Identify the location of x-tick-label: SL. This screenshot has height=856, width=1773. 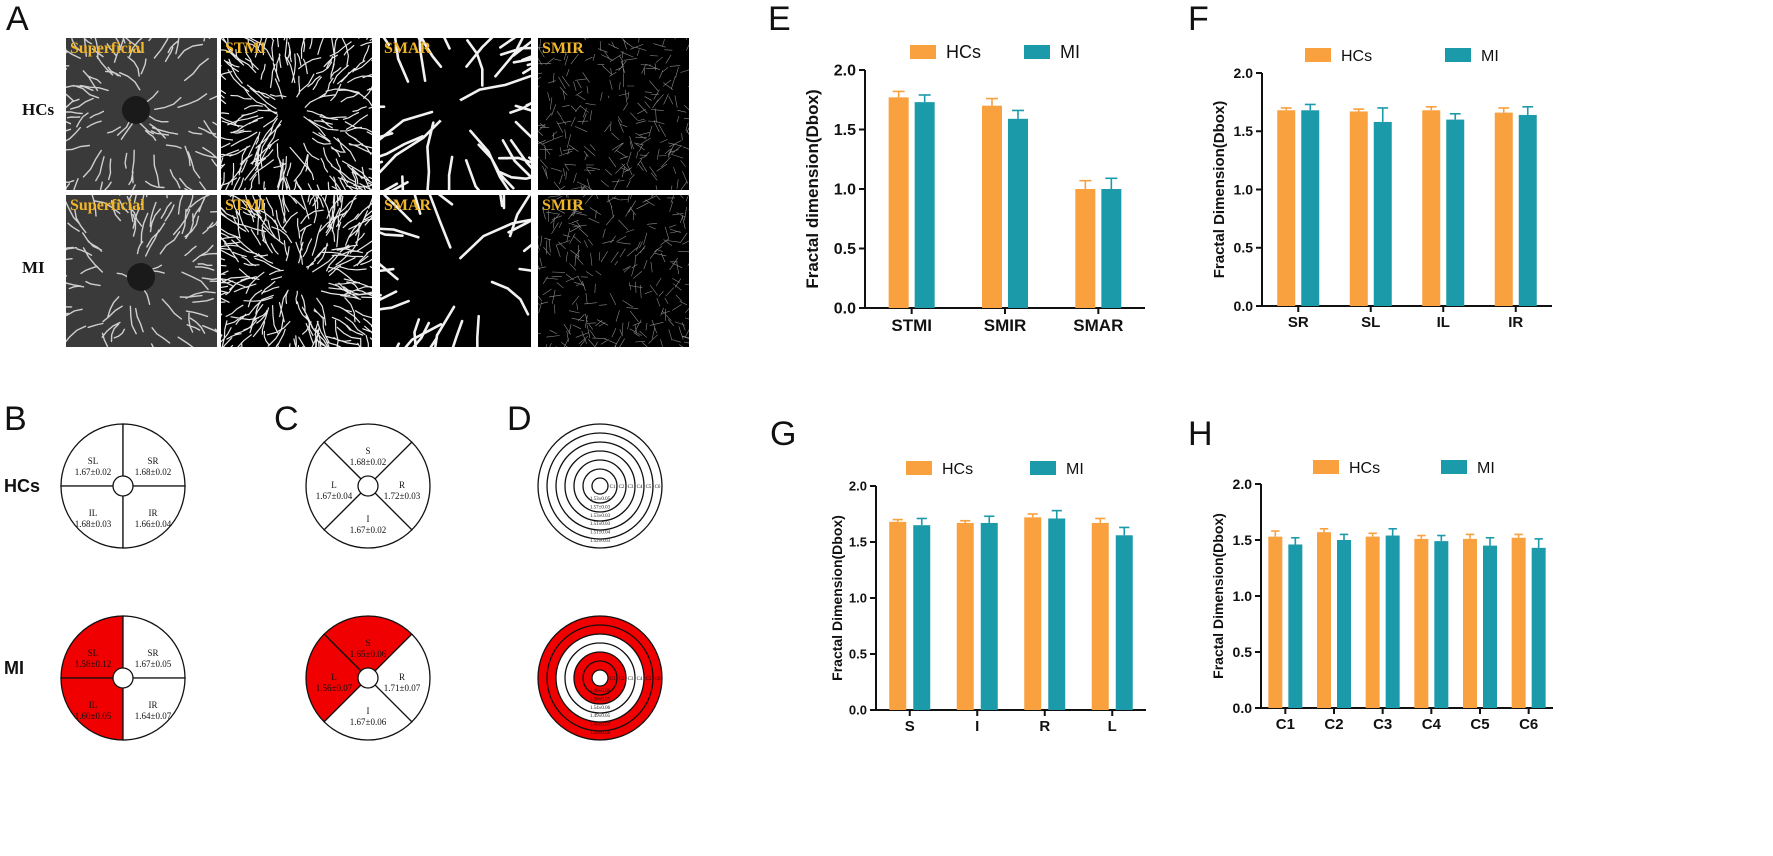
(1370, 322).